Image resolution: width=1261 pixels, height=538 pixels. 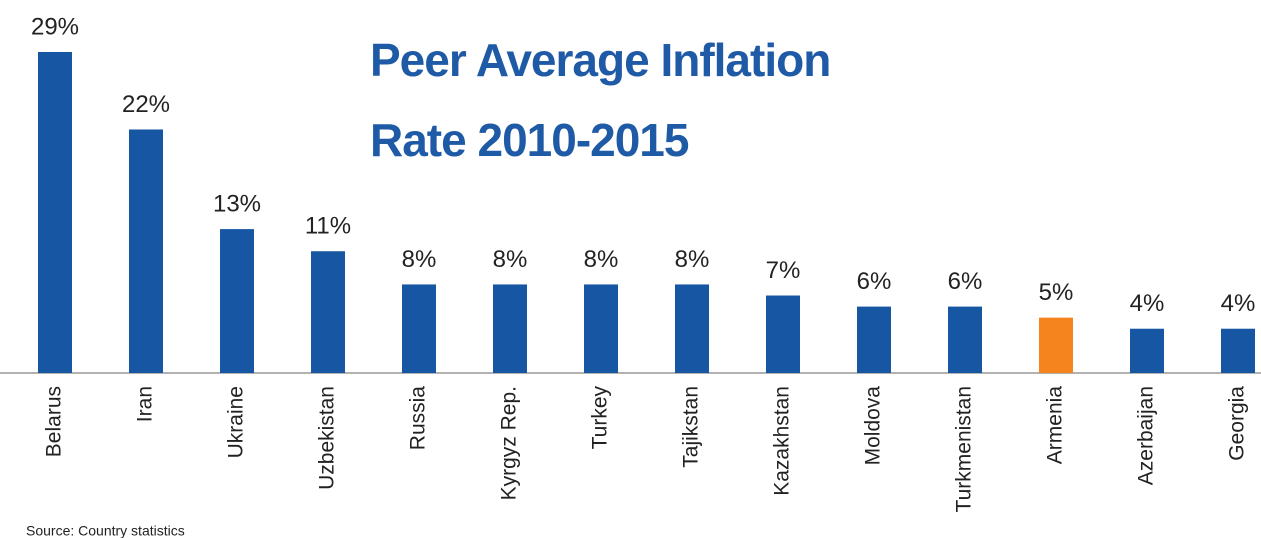 What do you see at coordinates (146, 104) in the screenshot?
I see `value-label: 22%` at bounding box center [146, 104].